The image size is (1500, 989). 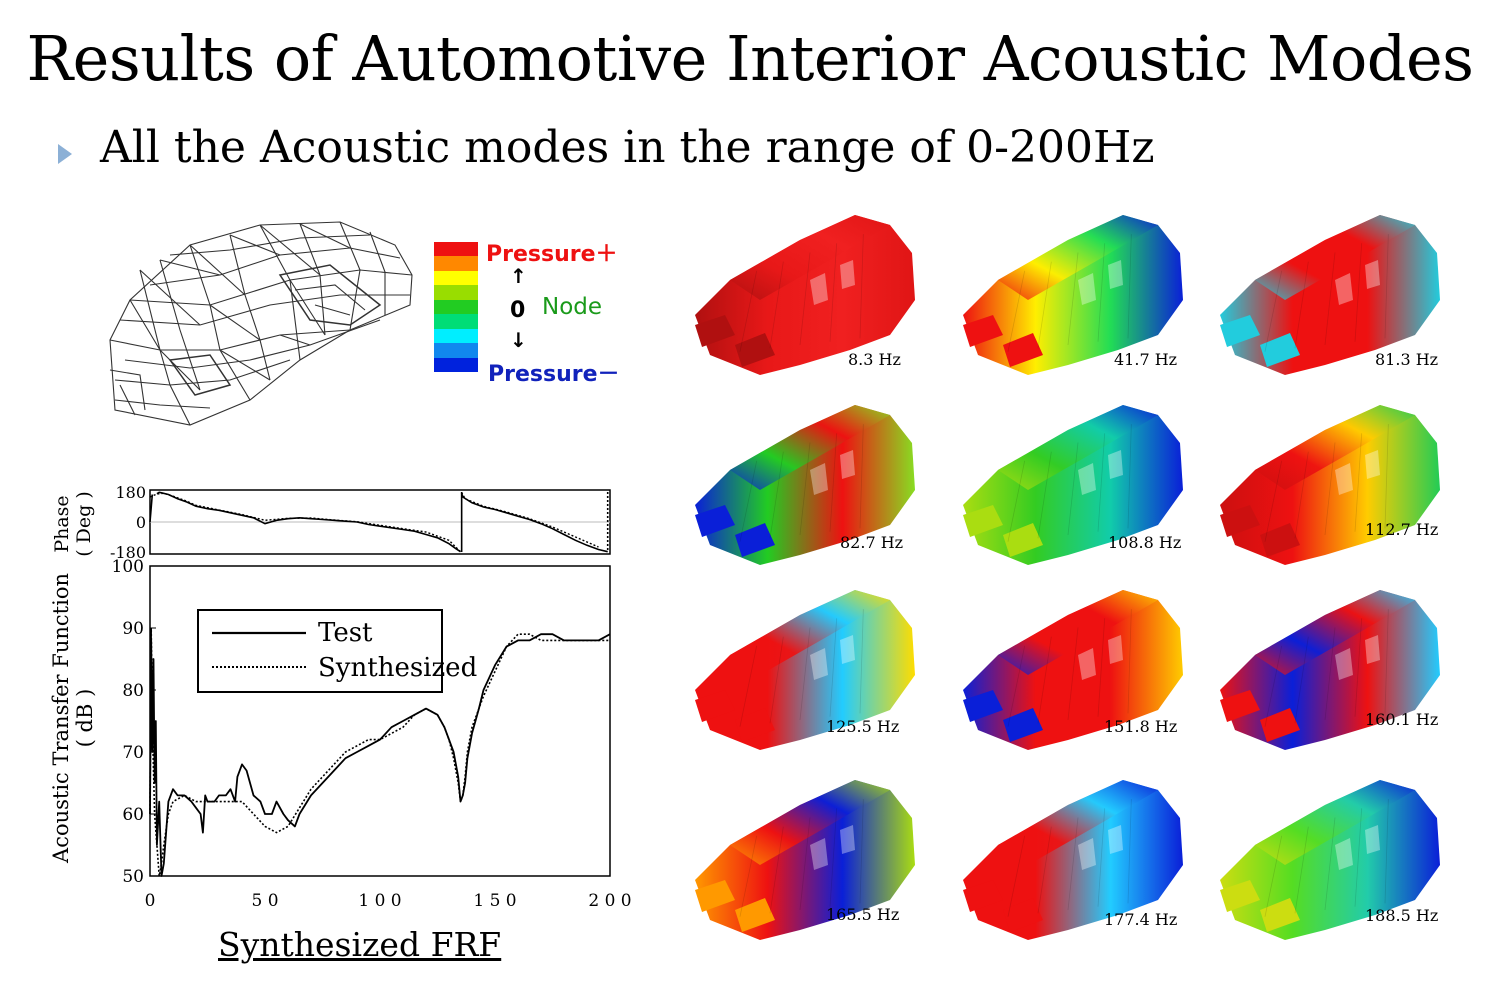 I want to click on mode-shape-car: 108.8 Hz, so click(x=1073, y=485).